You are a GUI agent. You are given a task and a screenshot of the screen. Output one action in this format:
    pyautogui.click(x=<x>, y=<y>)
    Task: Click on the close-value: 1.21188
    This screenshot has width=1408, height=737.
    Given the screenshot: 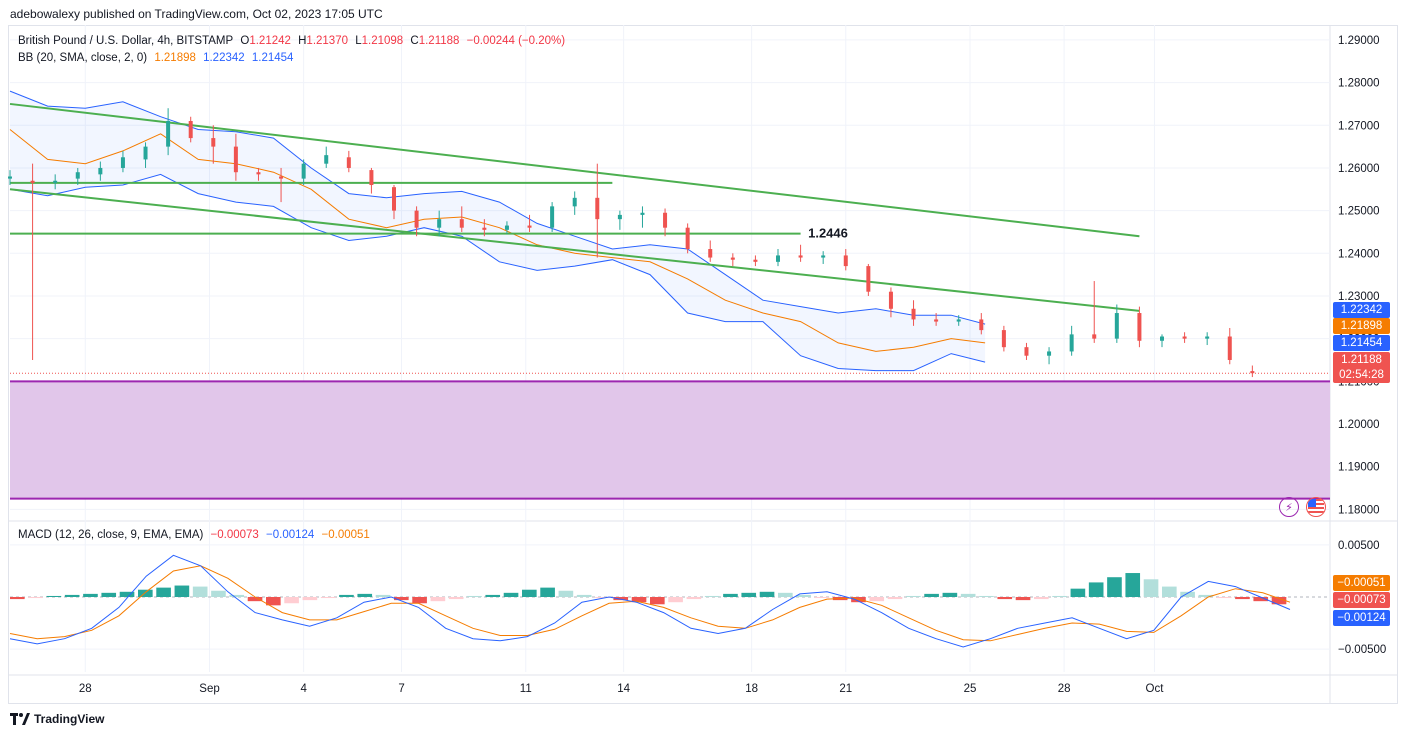 What is the action you would take?
    pyautogui.click(x=439, y=41)
    